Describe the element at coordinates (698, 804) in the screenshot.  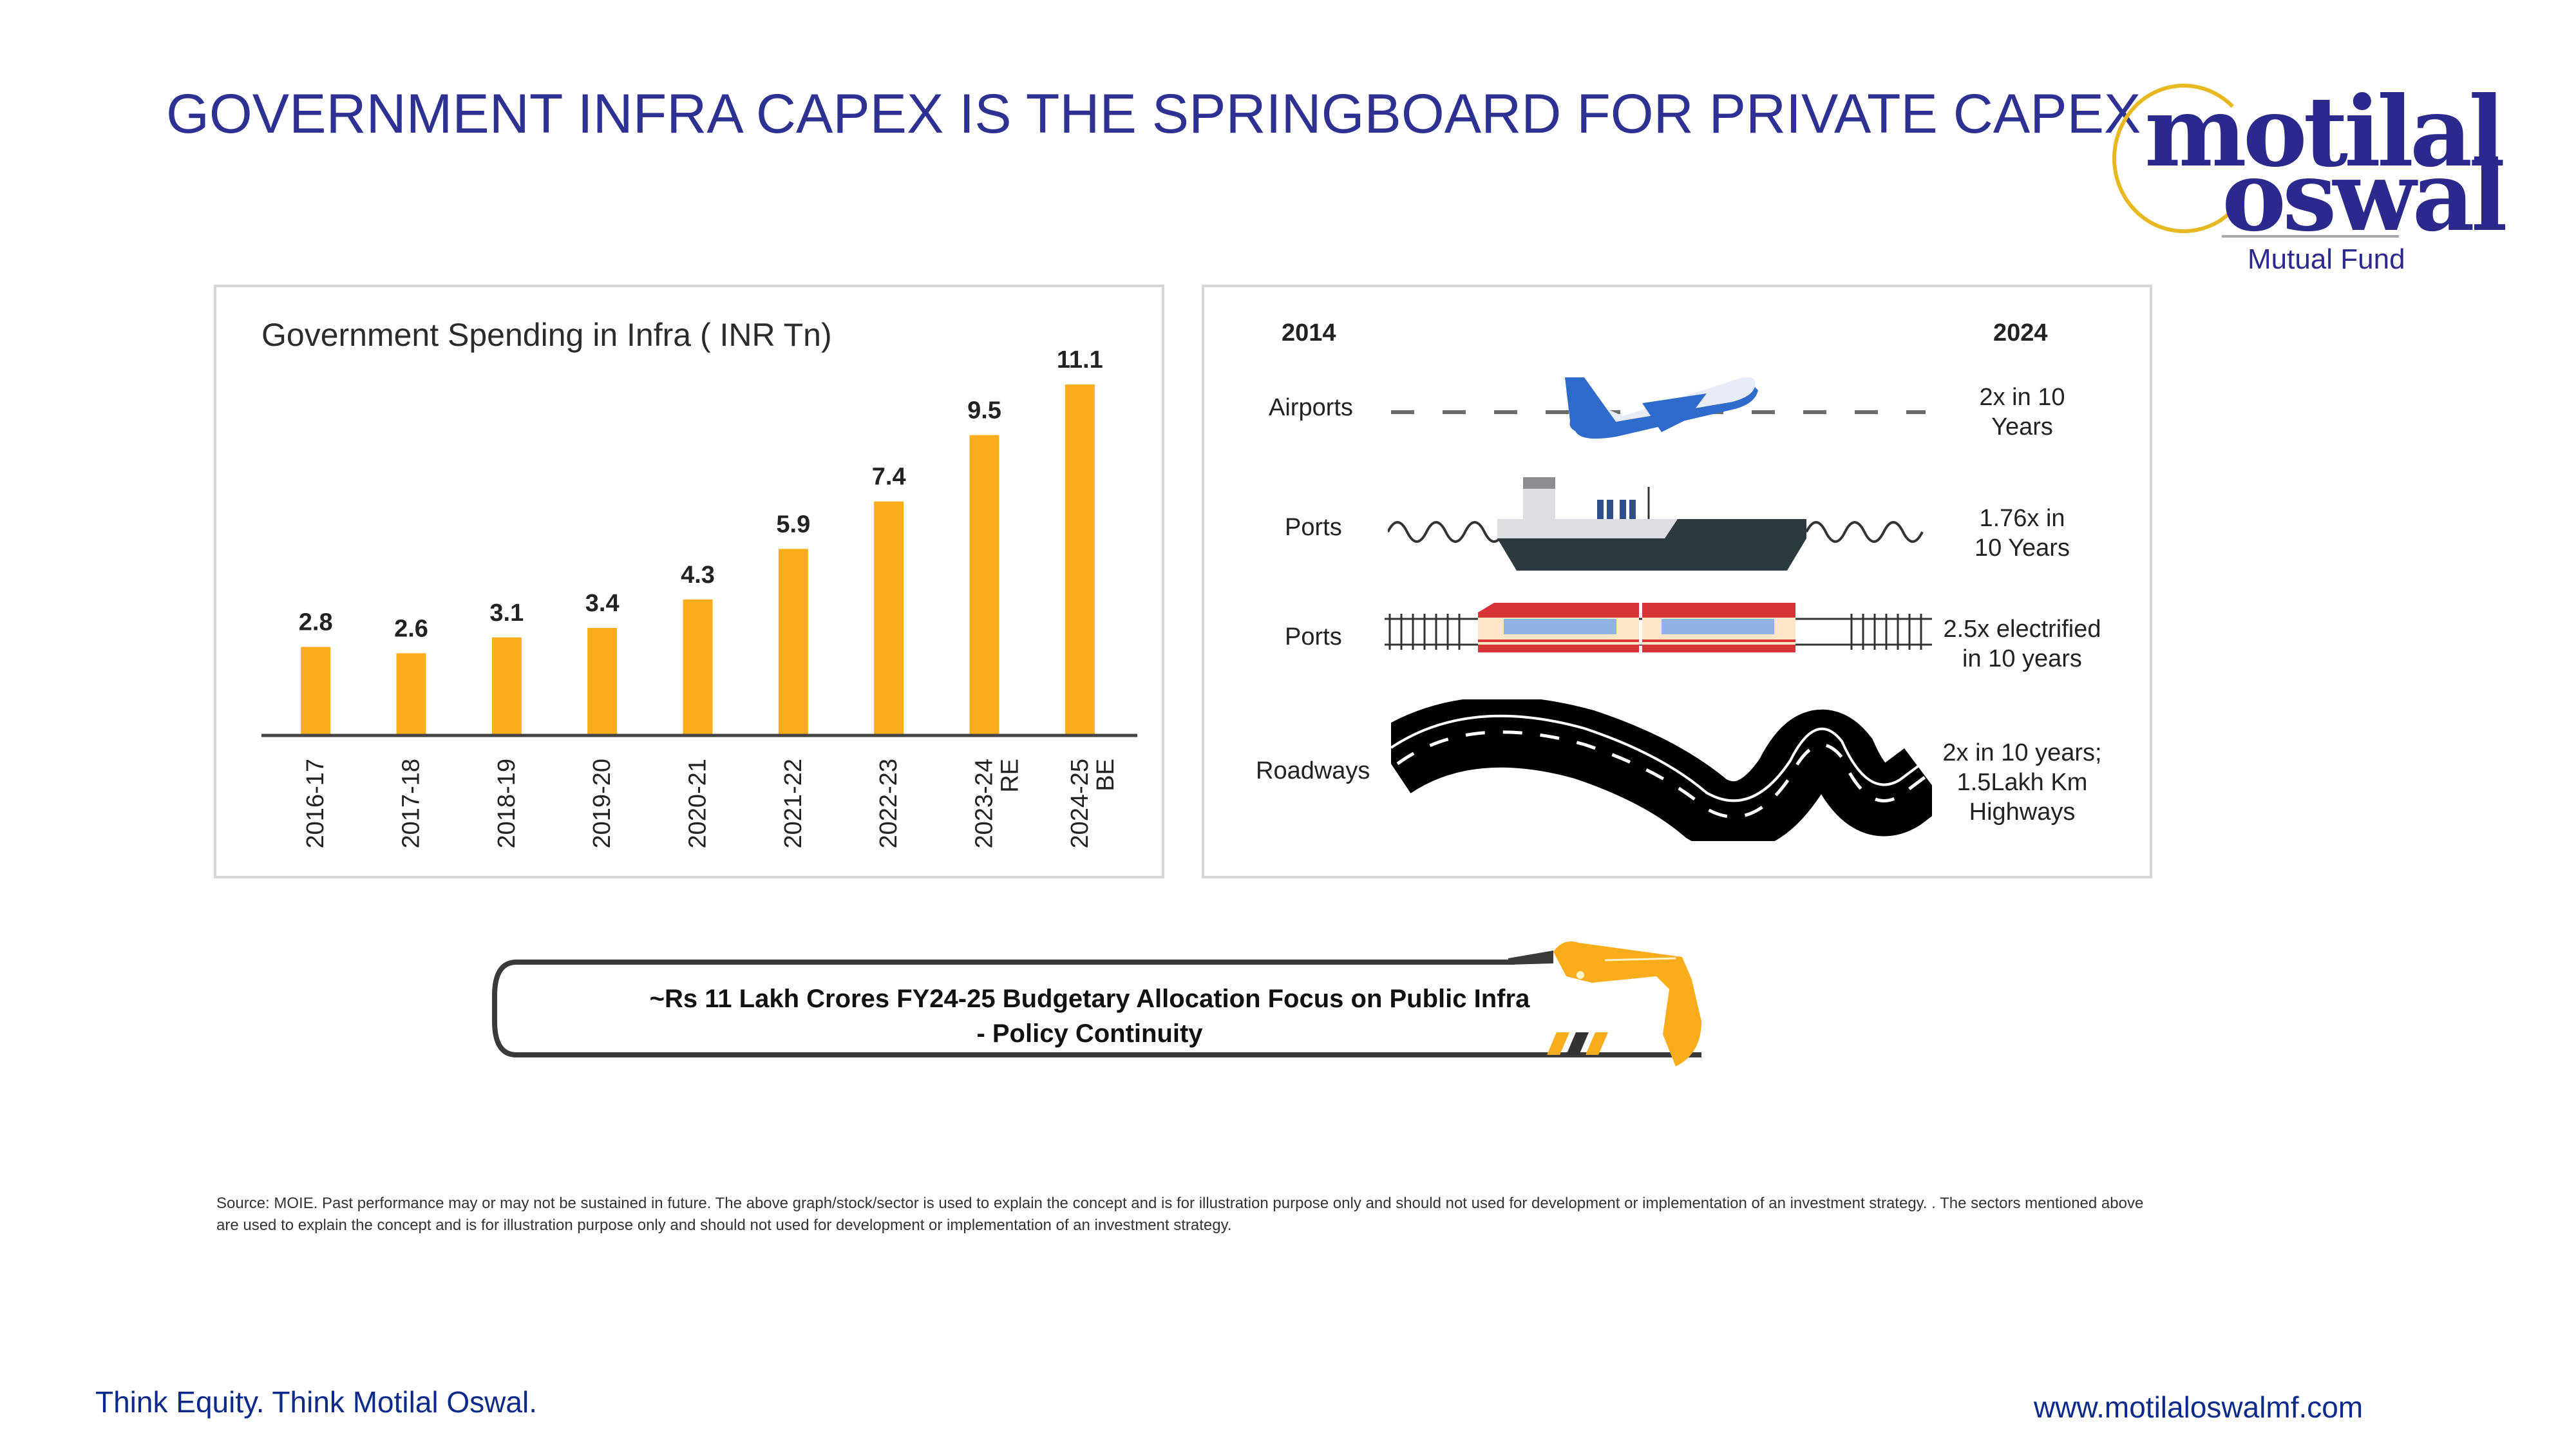
I see `x-tick-label: 2020-21` at that location.